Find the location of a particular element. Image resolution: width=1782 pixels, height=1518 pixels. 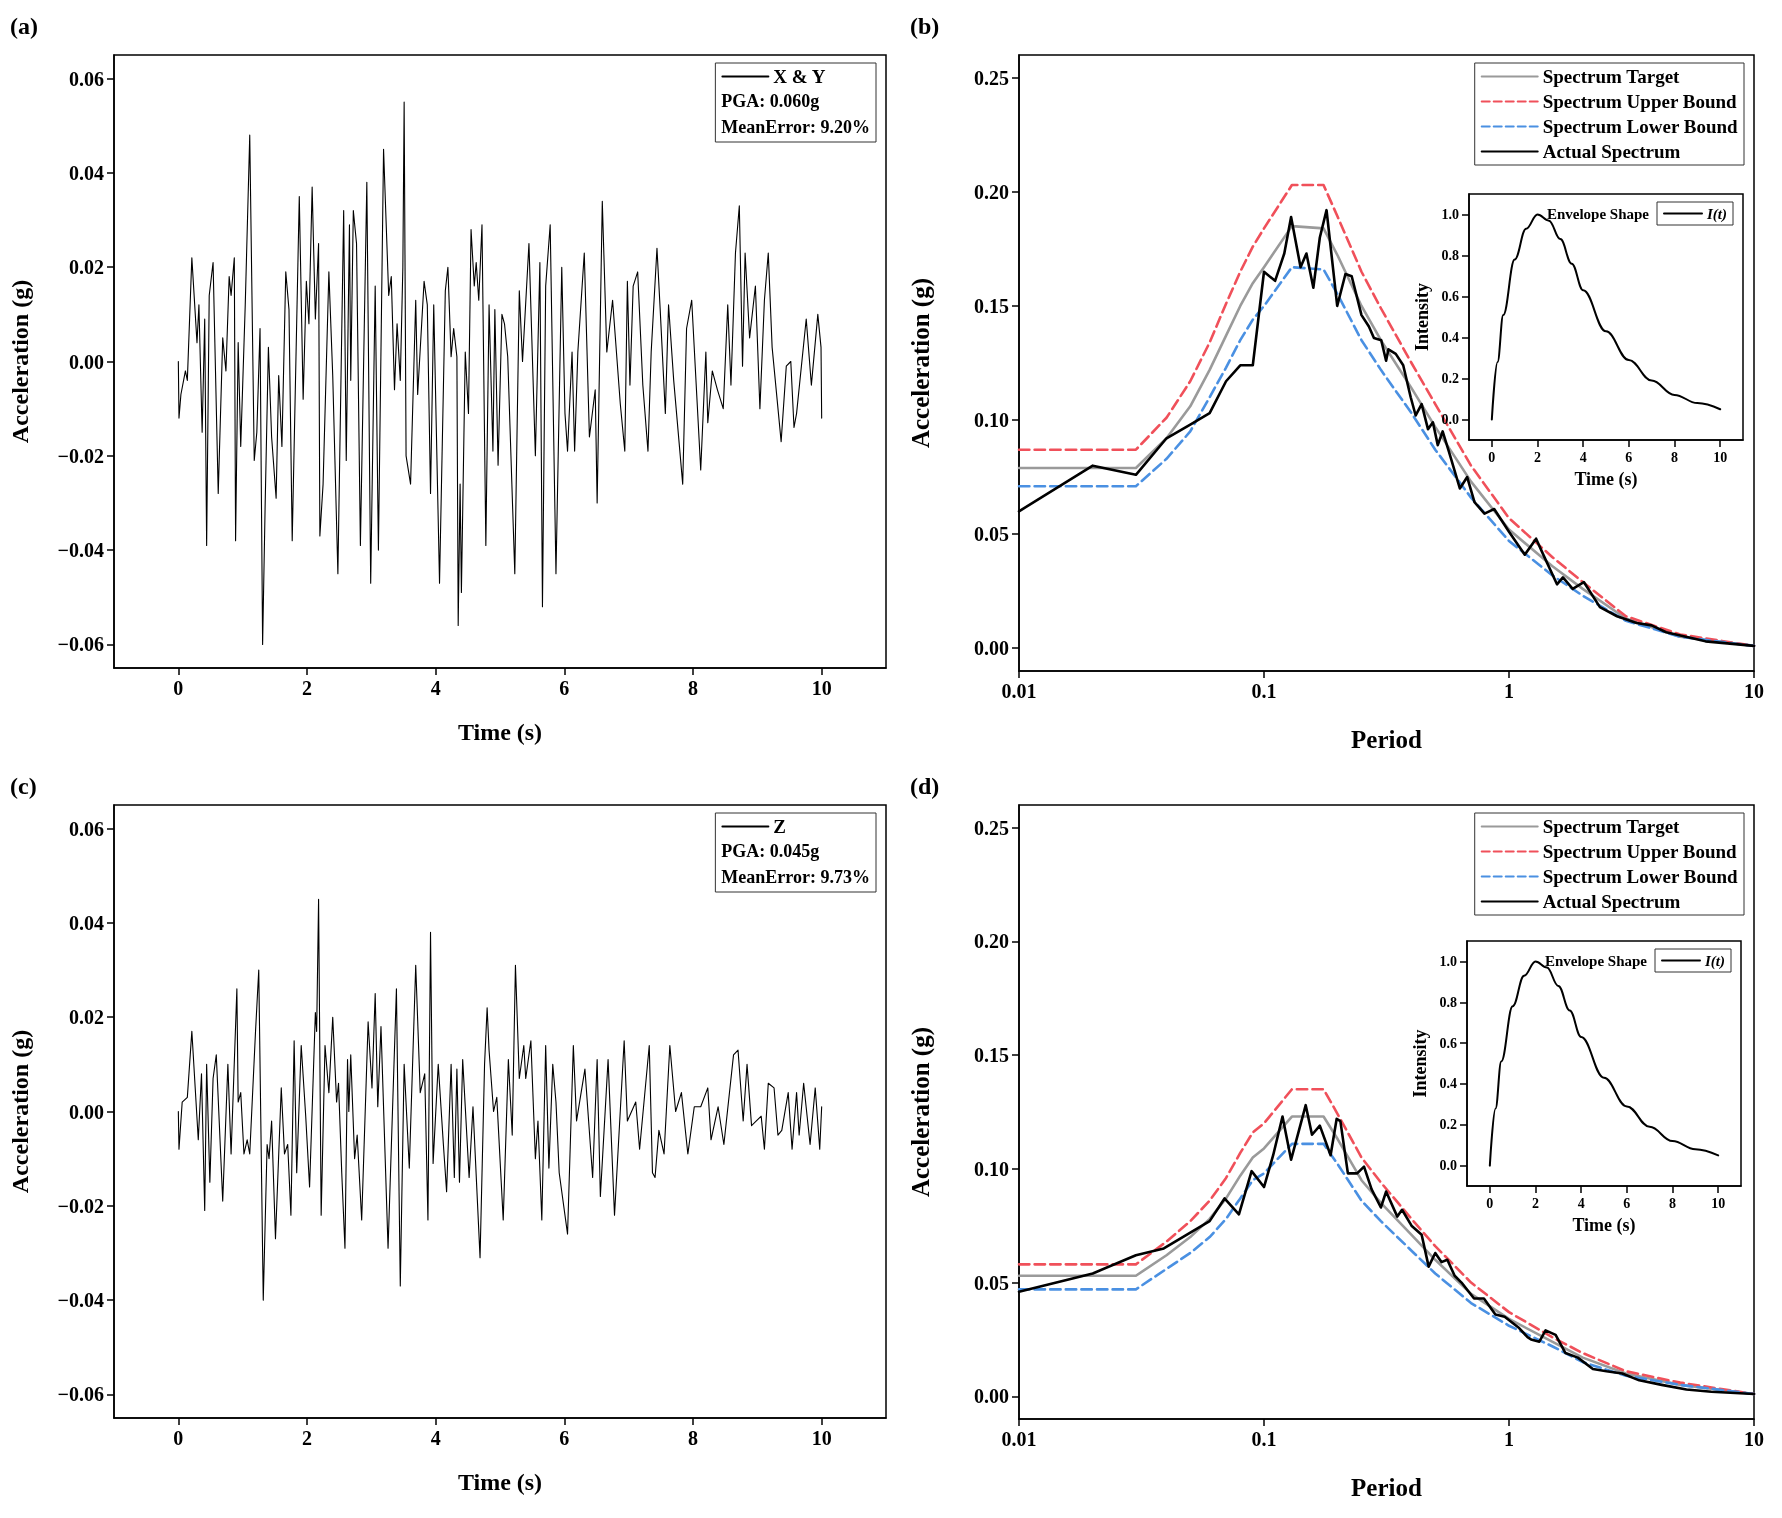

x-axis-title: Period is located at coordinates (1386, 739).